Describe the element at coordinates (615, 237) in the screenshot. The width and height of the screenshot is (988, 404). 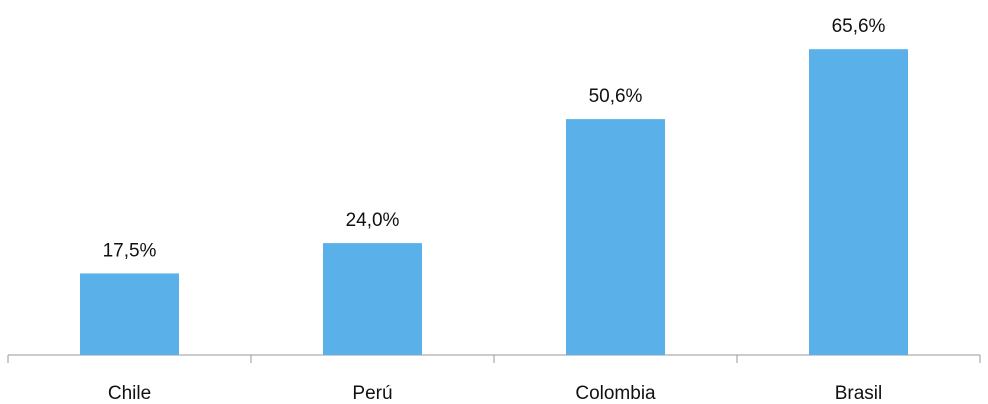
I see `bar-colombia` at that location.